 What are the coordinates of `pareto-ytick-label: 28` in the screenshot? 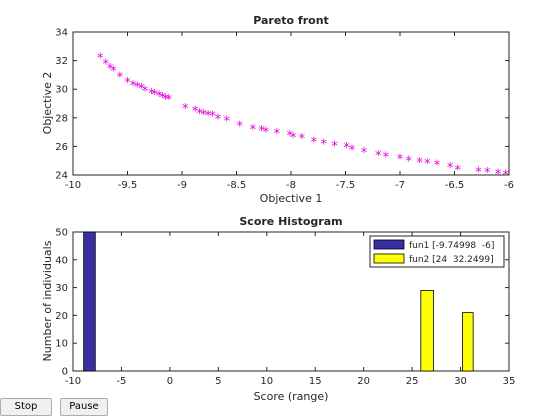 It's located at (61, 118).